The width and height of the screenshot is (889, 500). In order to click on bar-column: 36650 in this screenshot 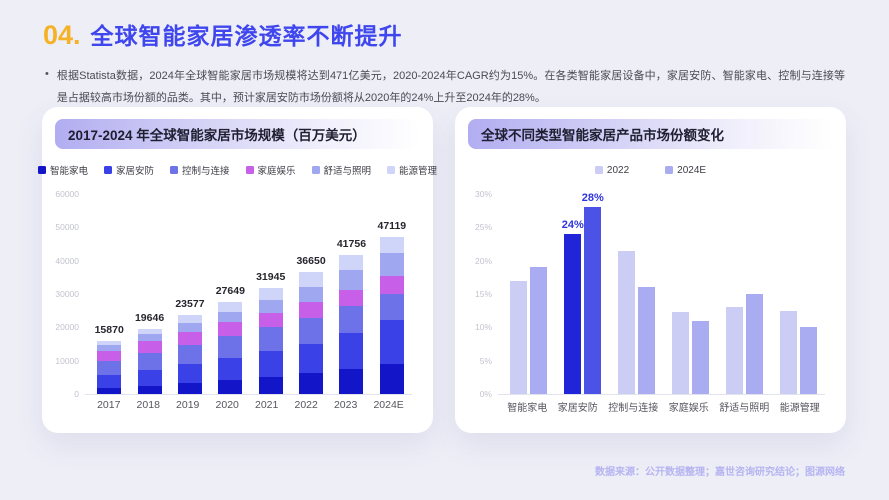, I will do `click(311, 294)`.